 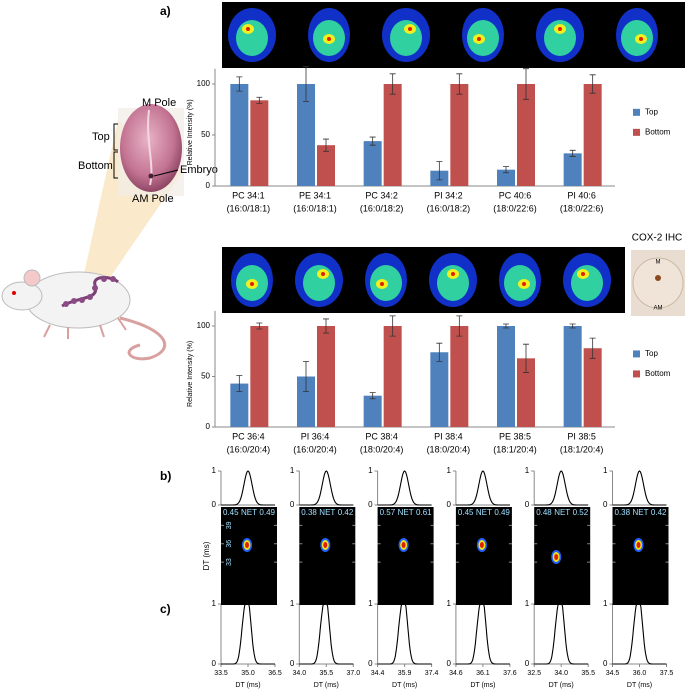 What do you see at coordinates (248, 195) in the screenshot?
I see `category-label: PC 34:1` at bounding box center [248, 195].